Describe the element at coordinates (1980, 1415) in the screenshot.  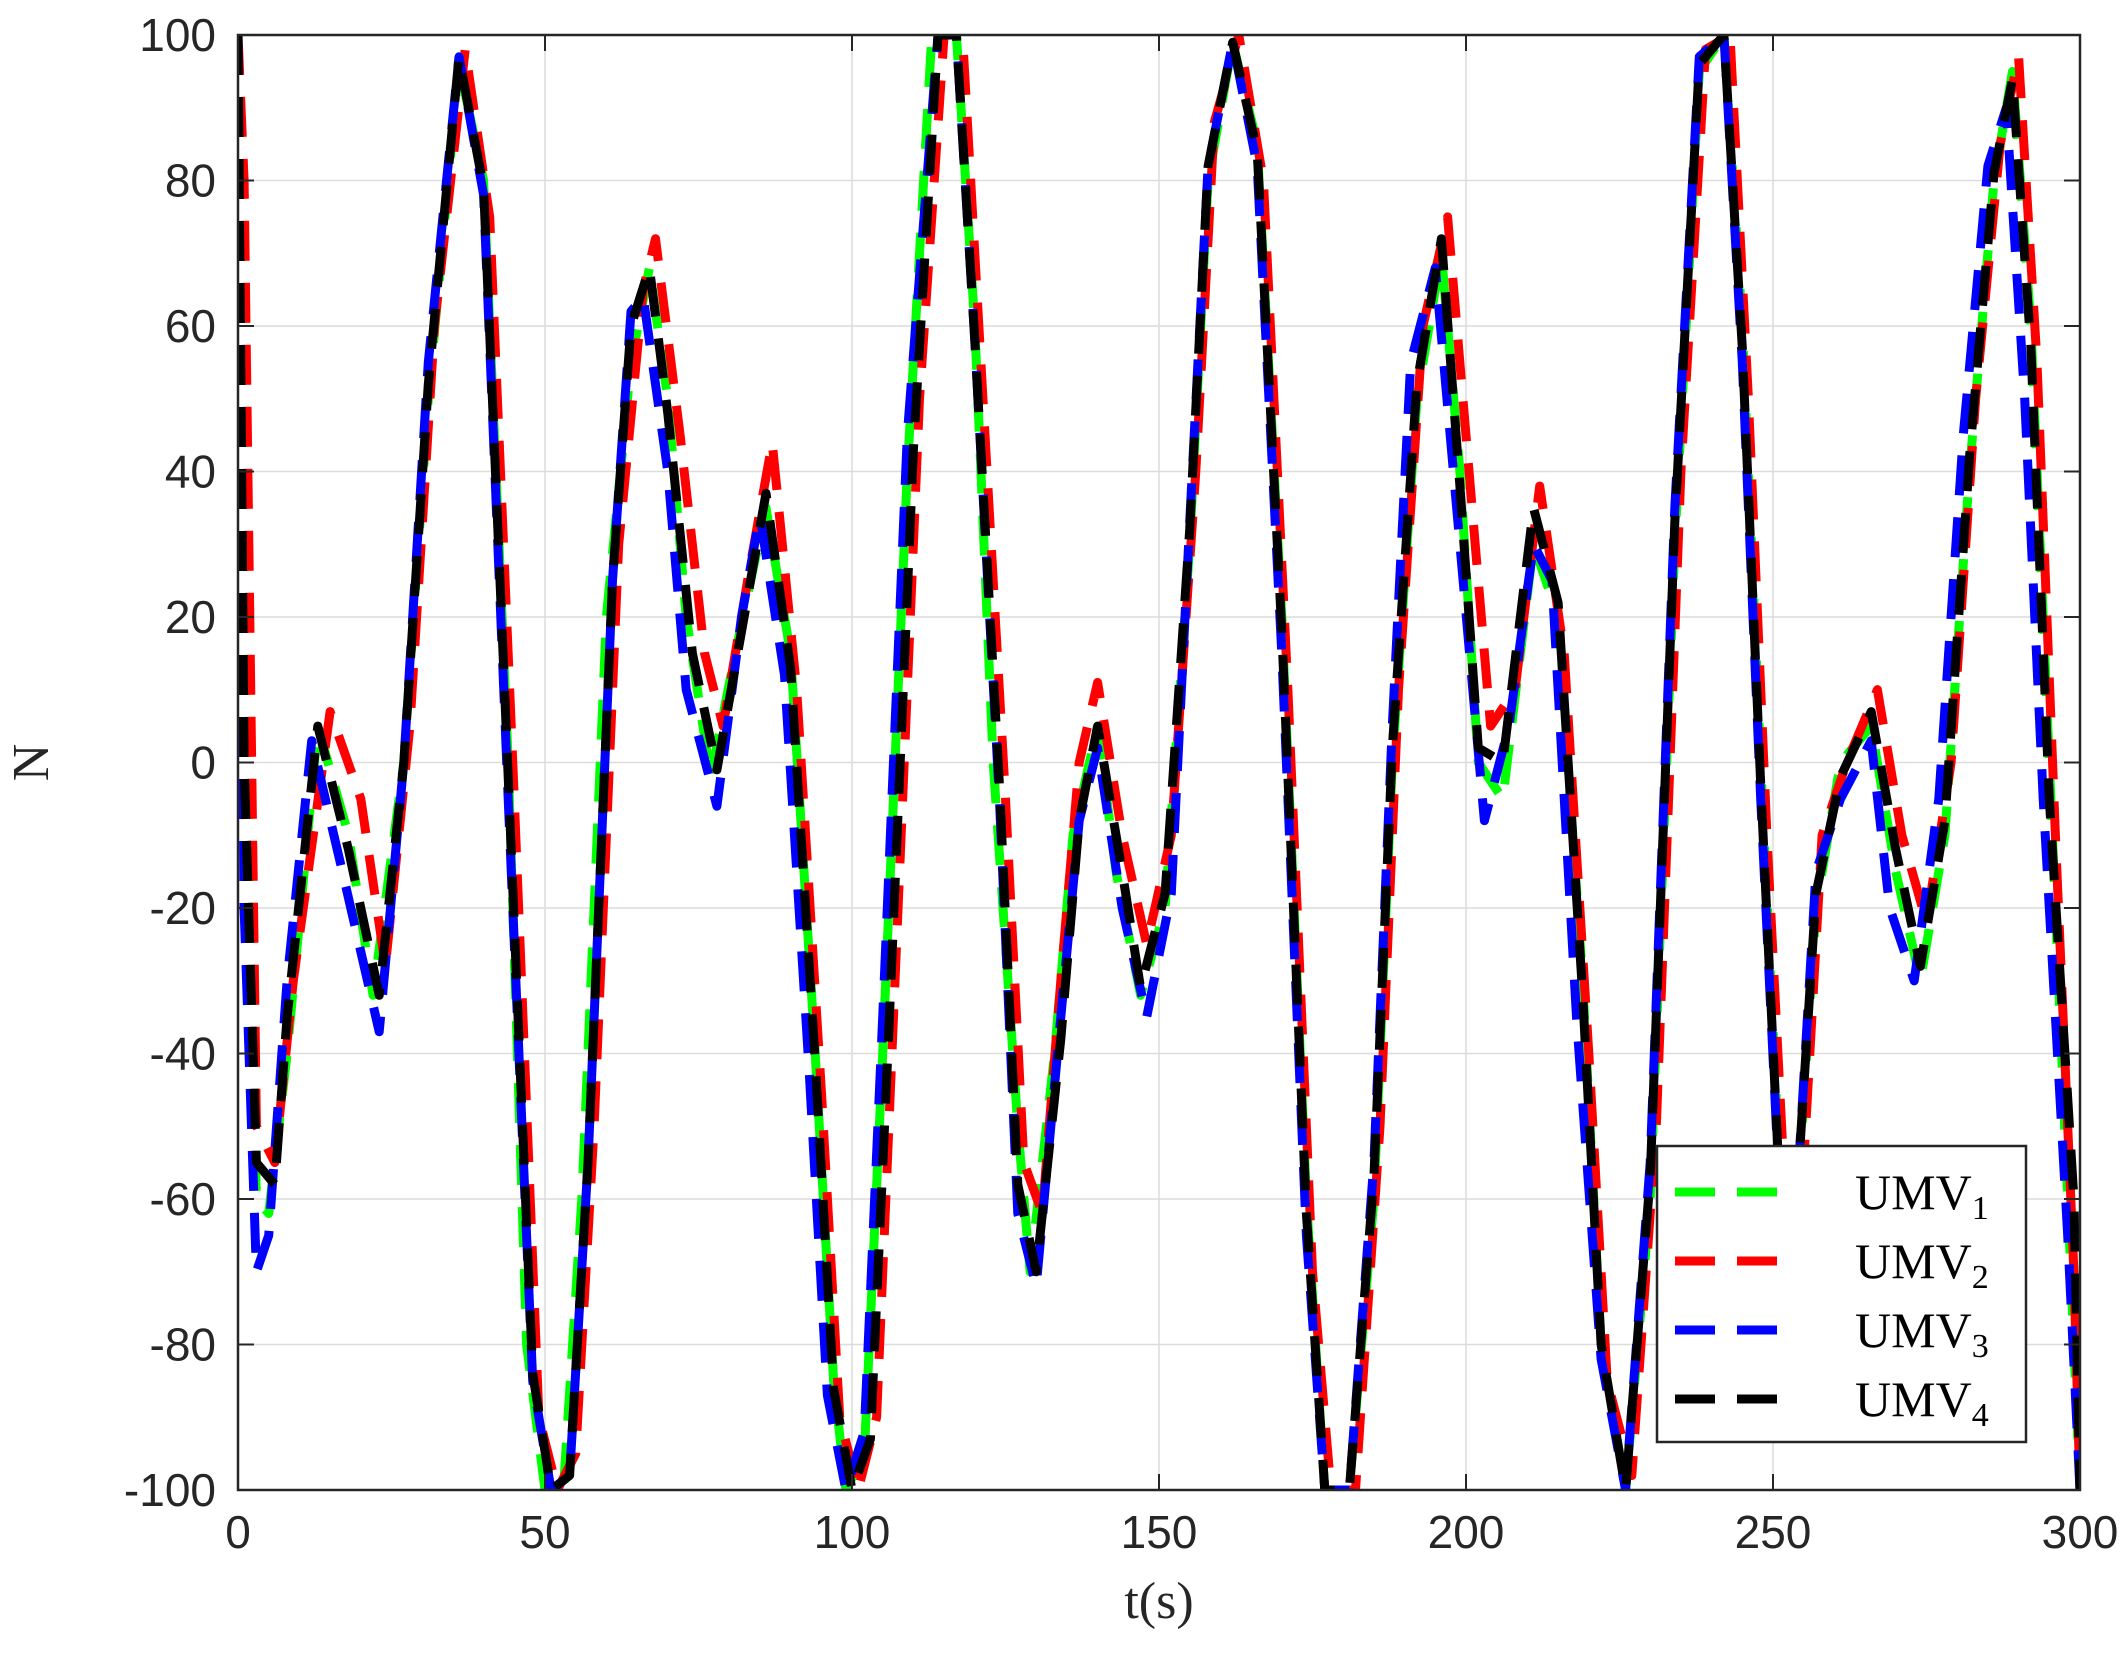
I see `legend-label-subscript: 4` at that location.